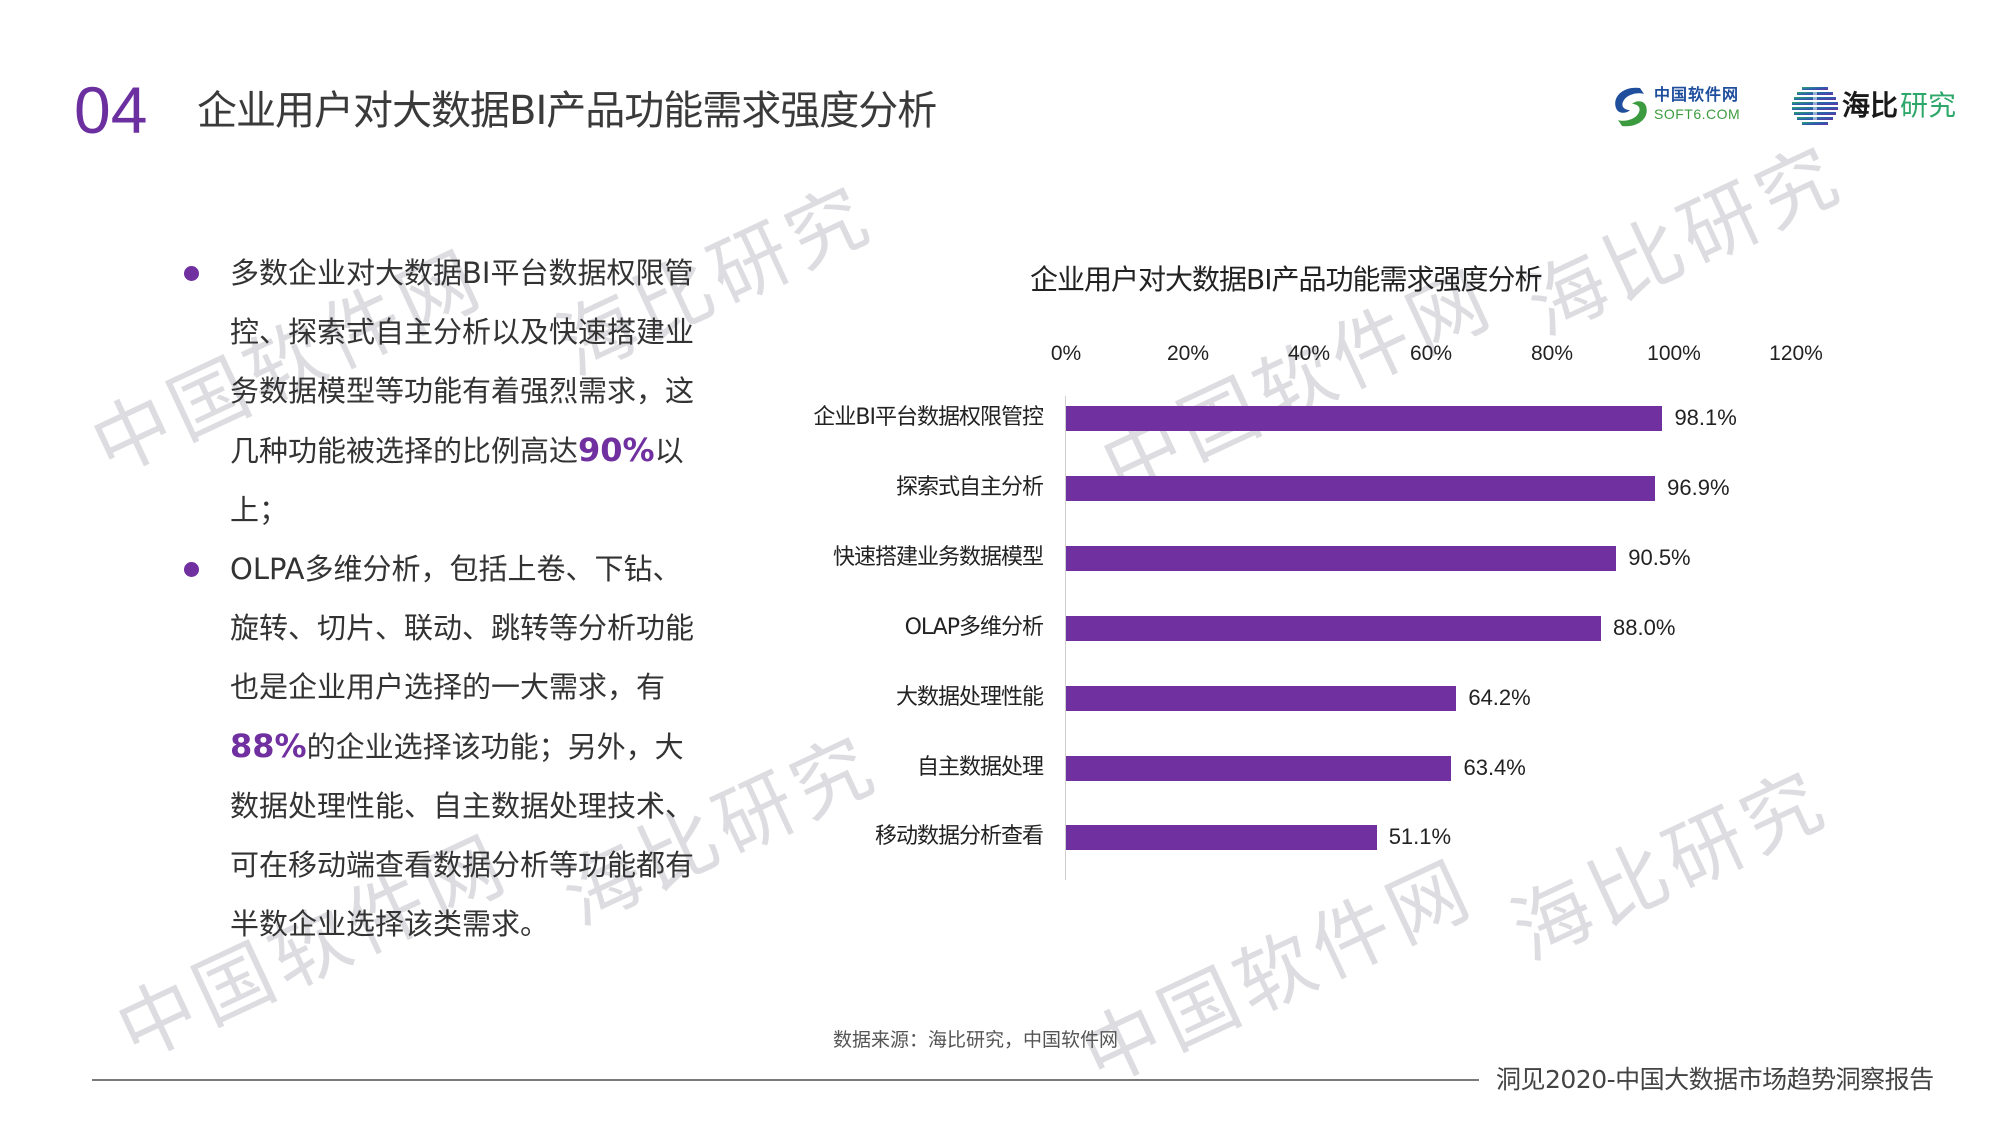  I want to click on value-label: 90.5%, so click(1659, 557).